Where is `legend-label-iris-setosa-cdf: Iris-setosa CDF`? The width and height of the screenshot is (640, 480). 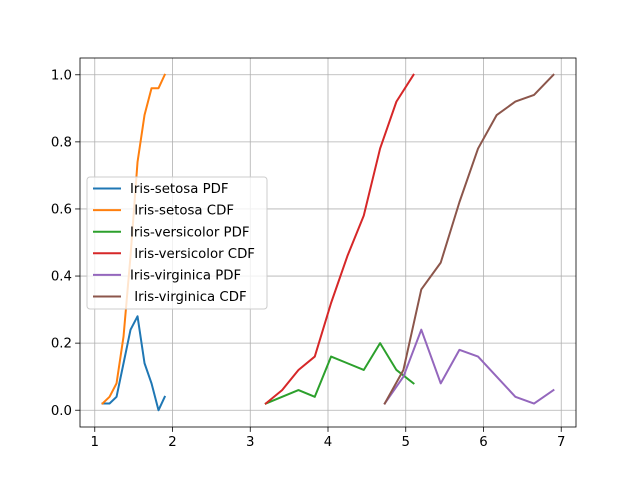 legend-label-iris-setosa-cdf: Iris-setosa CDF is located at coordinates (182, 211).